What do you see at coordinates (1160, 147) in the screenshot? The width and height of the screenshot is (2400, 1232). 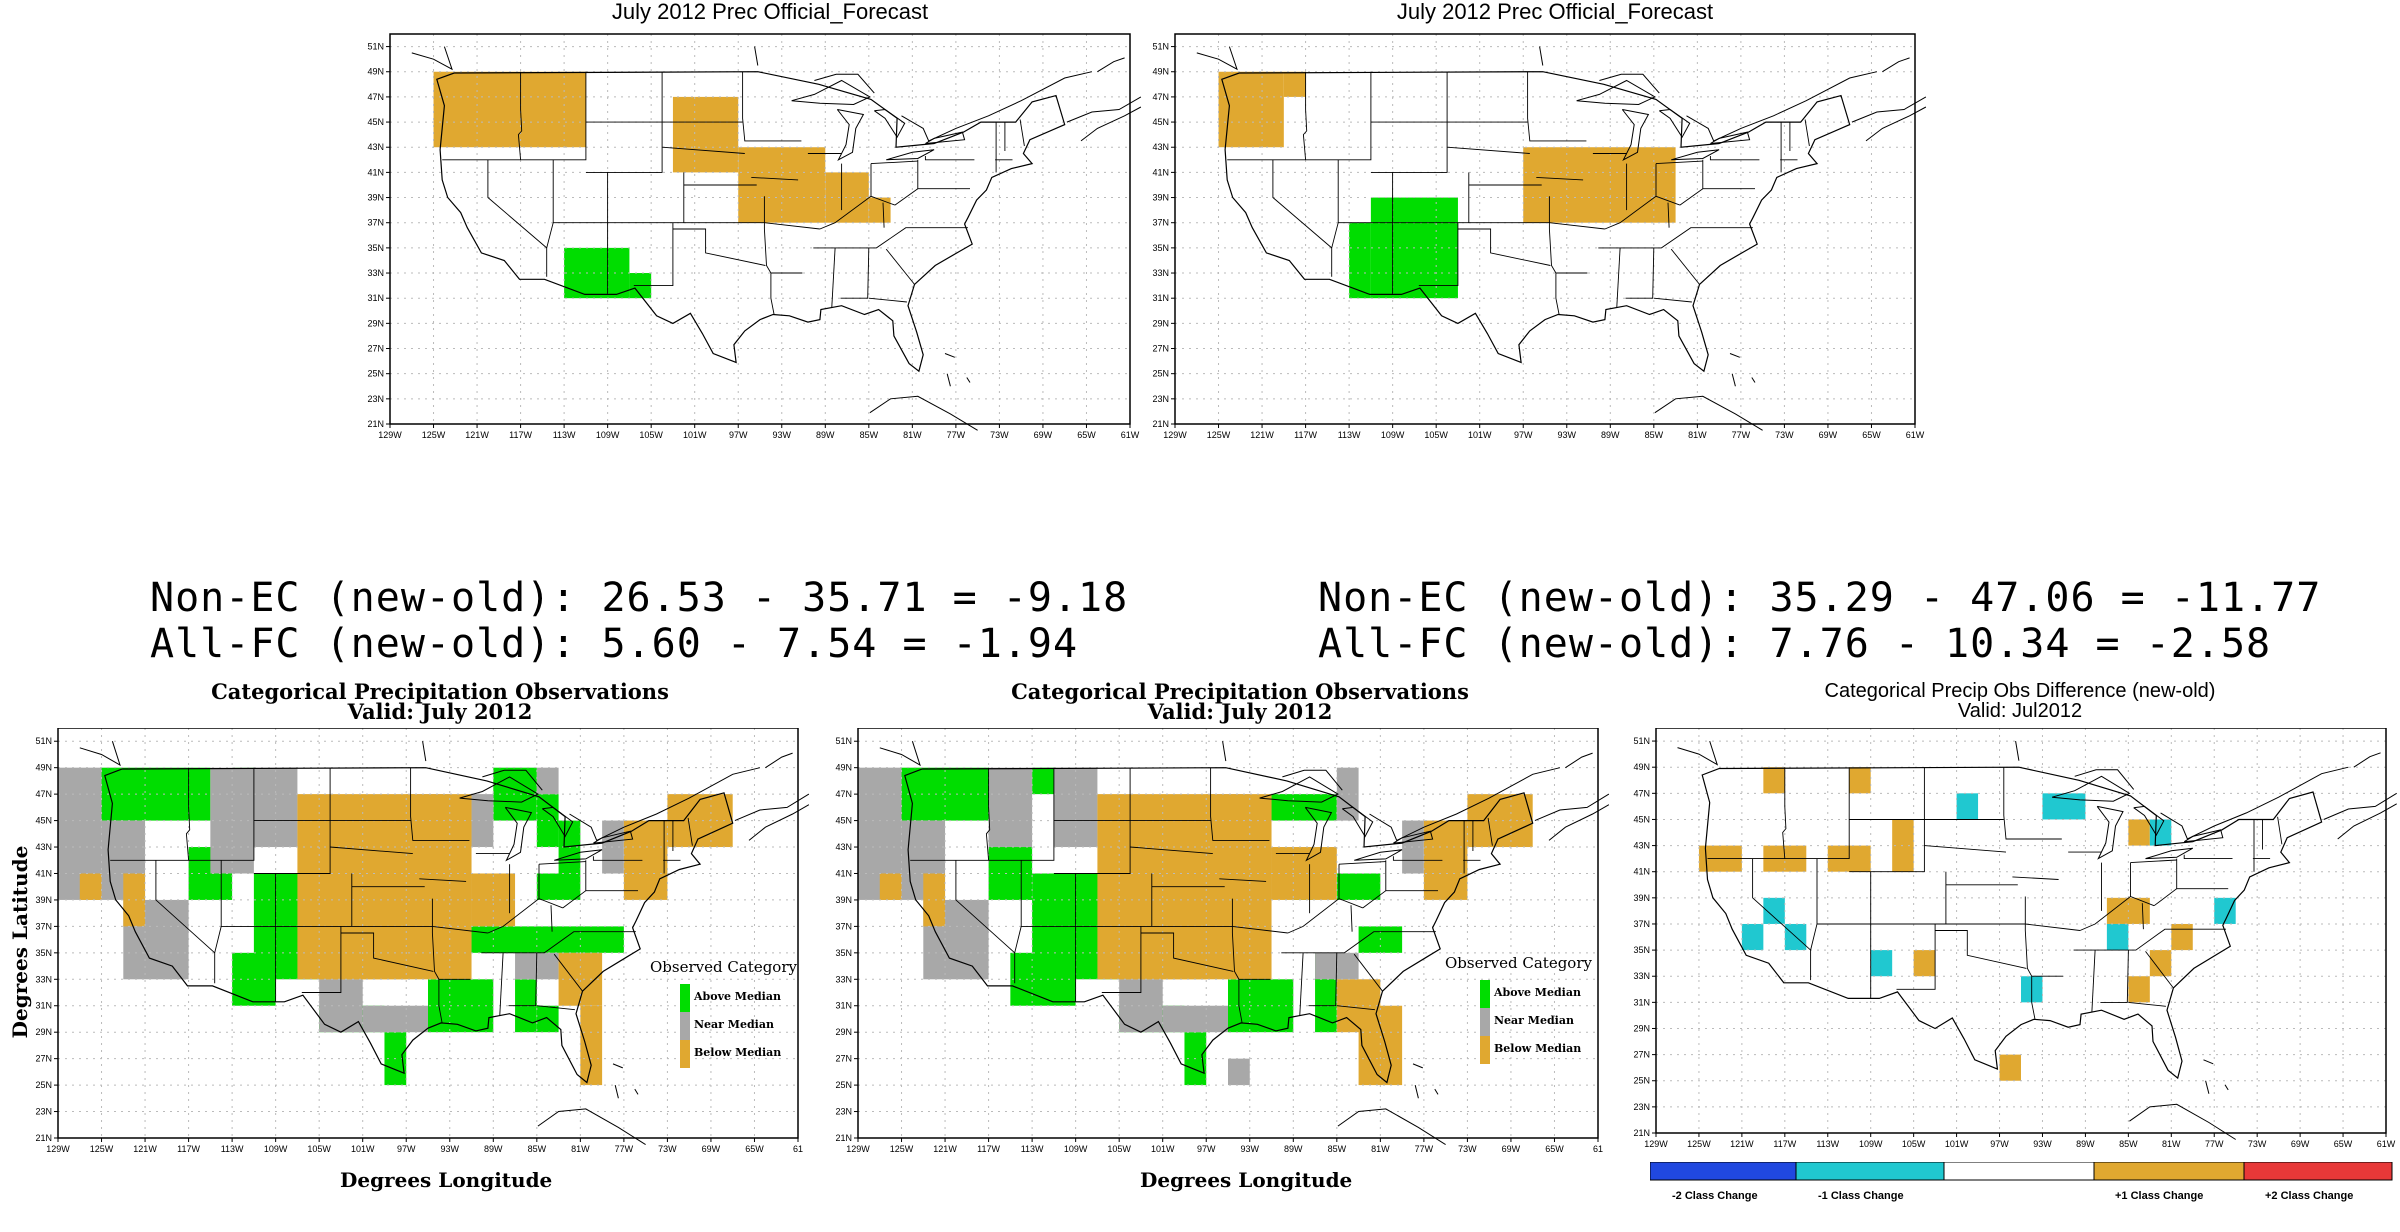 I see `lat-tick-label: 43N` at bounding box center [1160, 147].